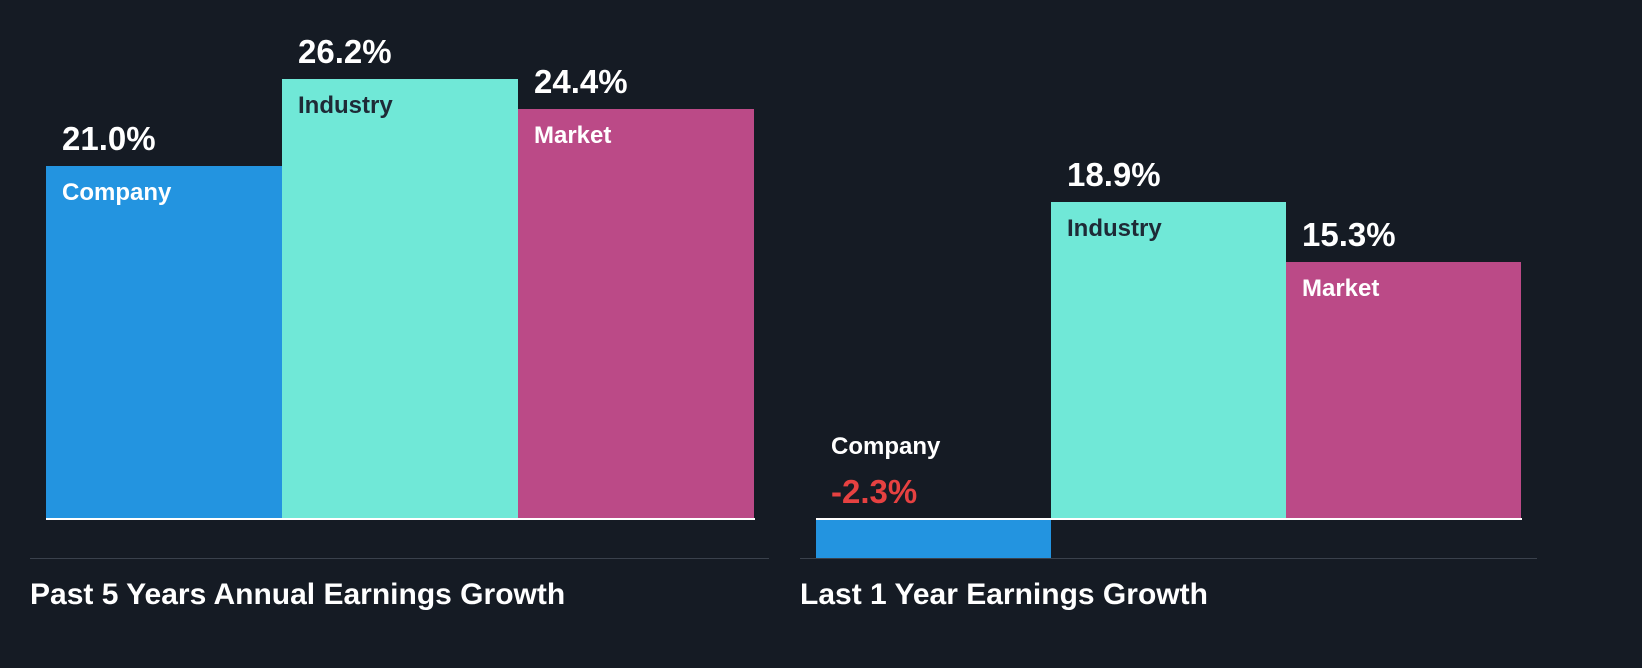 Image resolution: width=1642 pixels, height=668 pixels. What do you see at coordinates (581, 82) in the screenshot?
I see `value-label-market: 24.4%` at bounding box center [581, 82].